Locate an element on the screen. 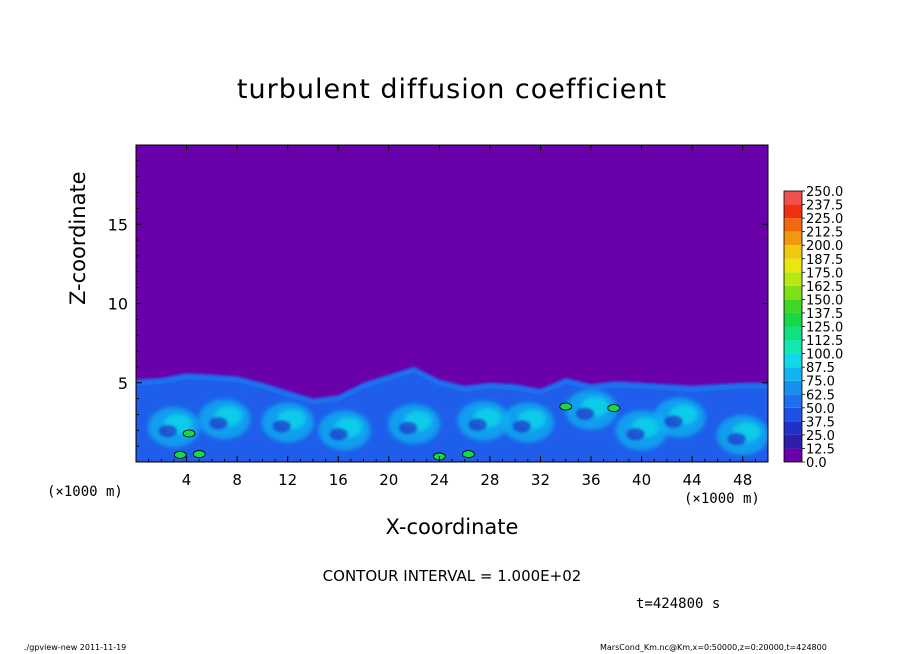  turbulence-field is located at coordinates (452, 414).